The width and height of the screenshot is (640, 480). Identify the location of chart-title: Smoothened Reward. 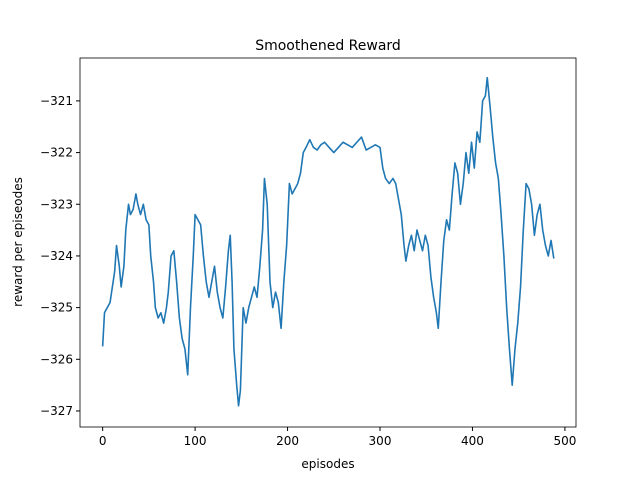
(328, 46).